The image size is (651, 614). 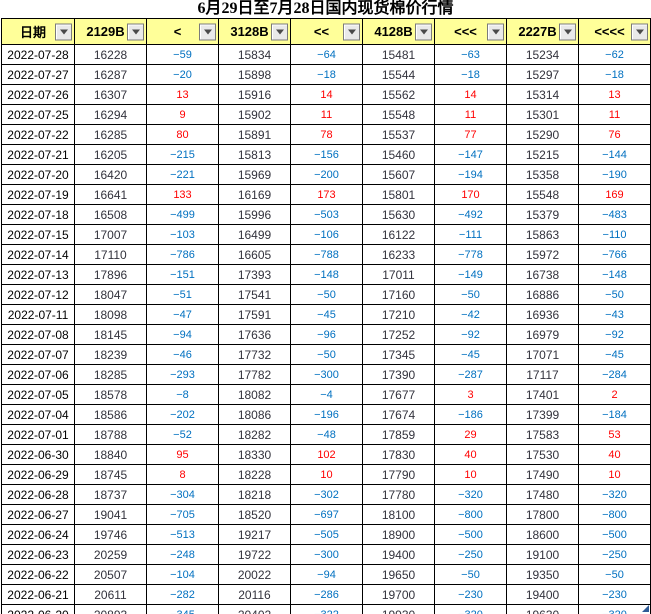 I want to click on price-cell: 15537, so click(x=398, y=134).